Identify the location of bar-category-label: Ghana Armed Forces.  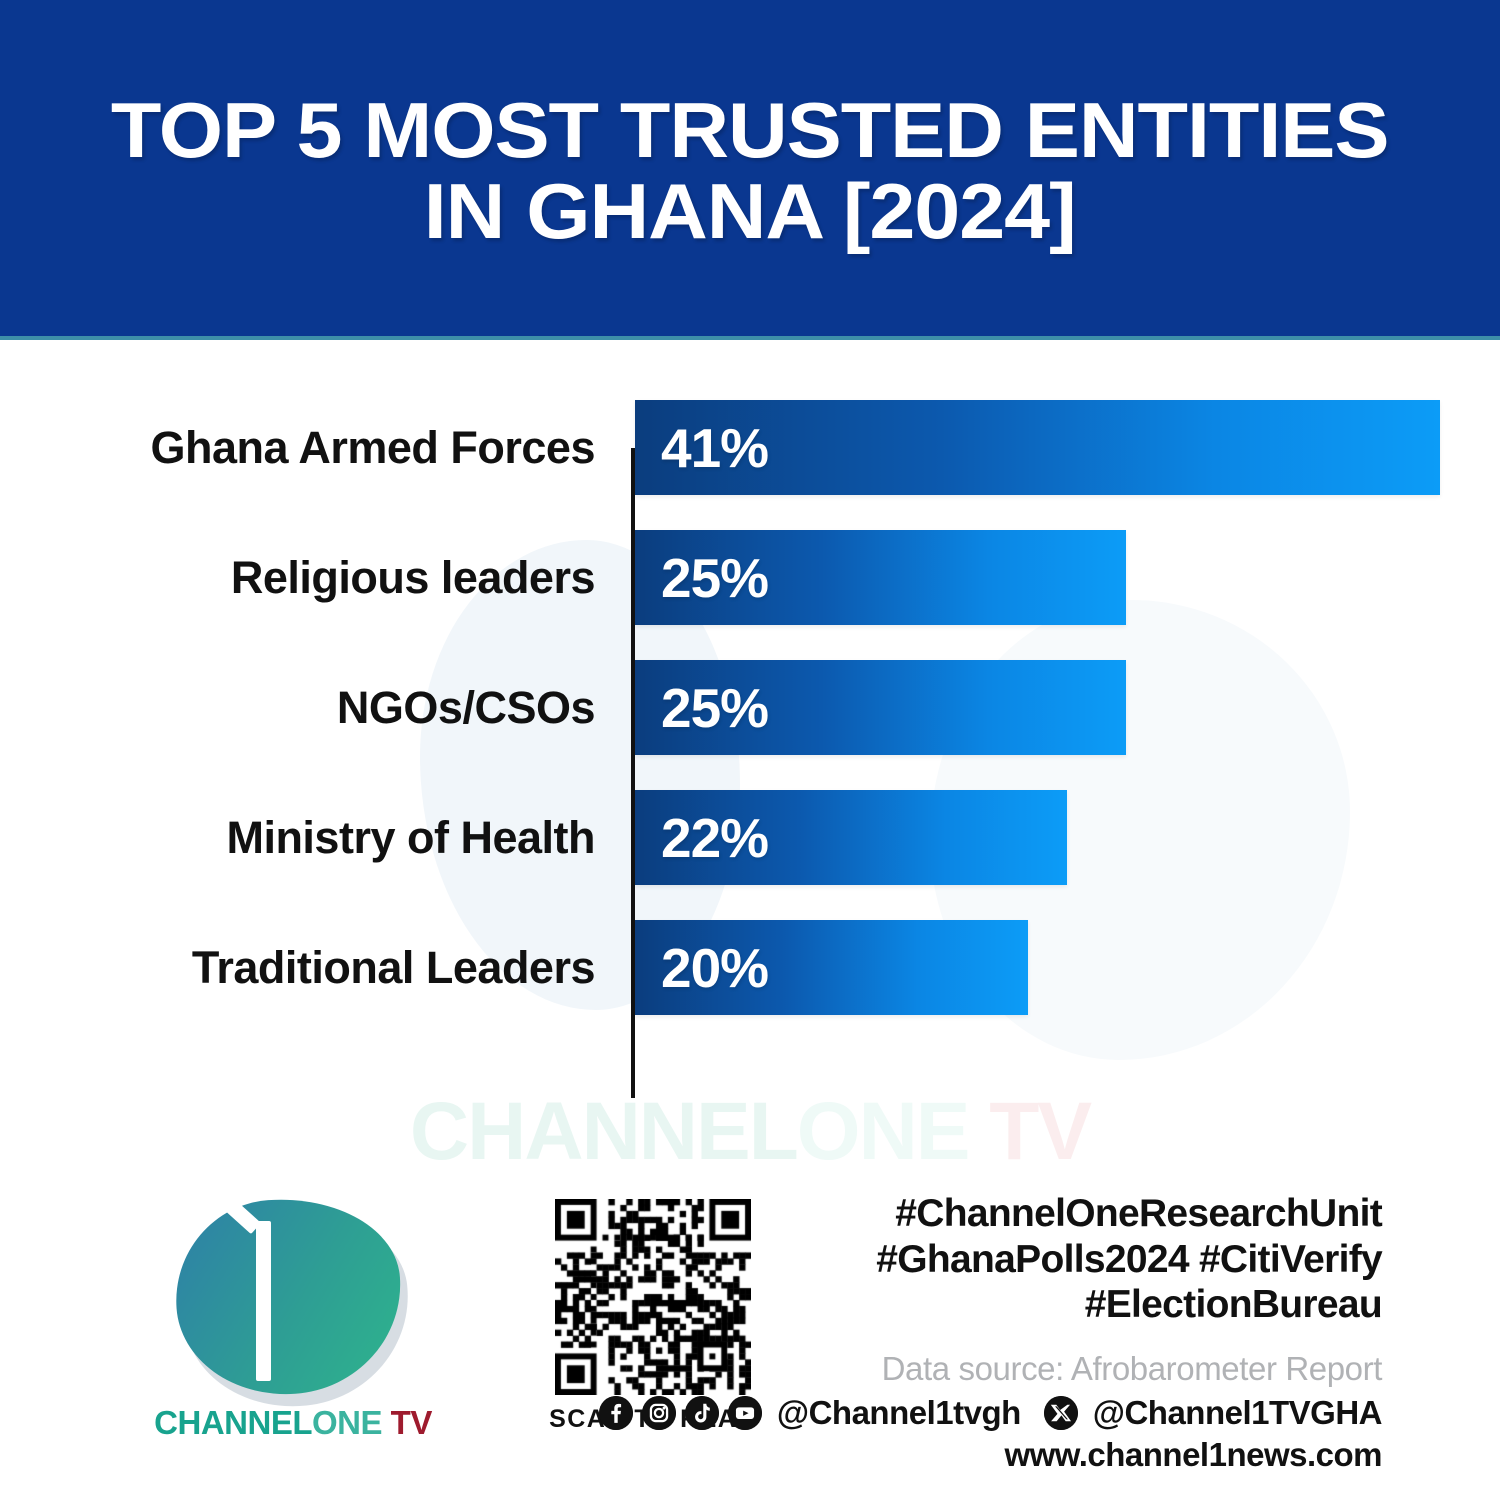
(373, 447).